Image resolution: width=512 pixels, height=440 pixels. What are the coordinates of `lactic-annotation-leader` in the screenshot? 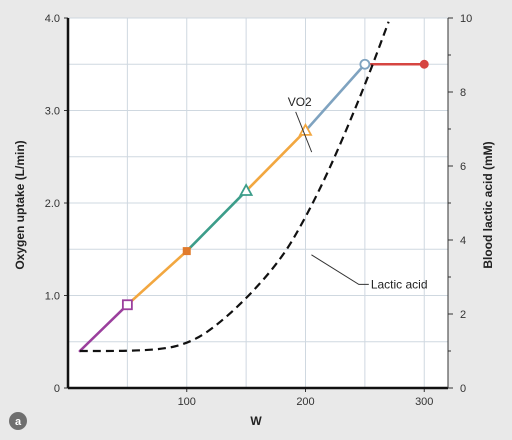 It's located at (340, 269).